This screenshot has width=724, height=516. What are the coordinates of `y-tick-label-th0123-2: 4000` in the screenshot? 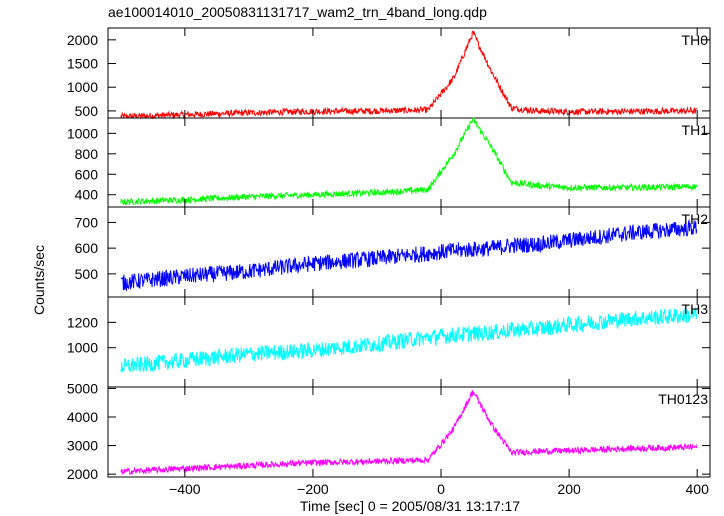 It's located at (82, 417).